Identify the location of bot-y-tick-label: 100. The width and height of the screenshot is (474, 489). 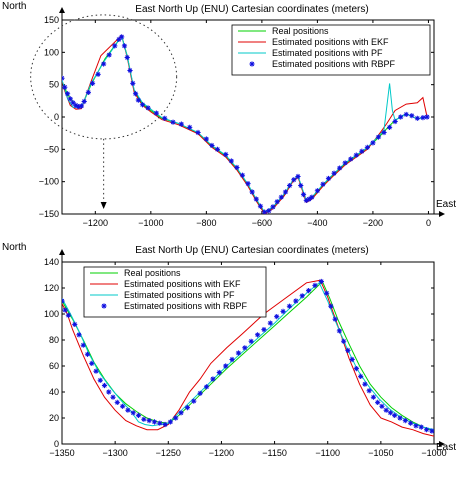
(51, 314).